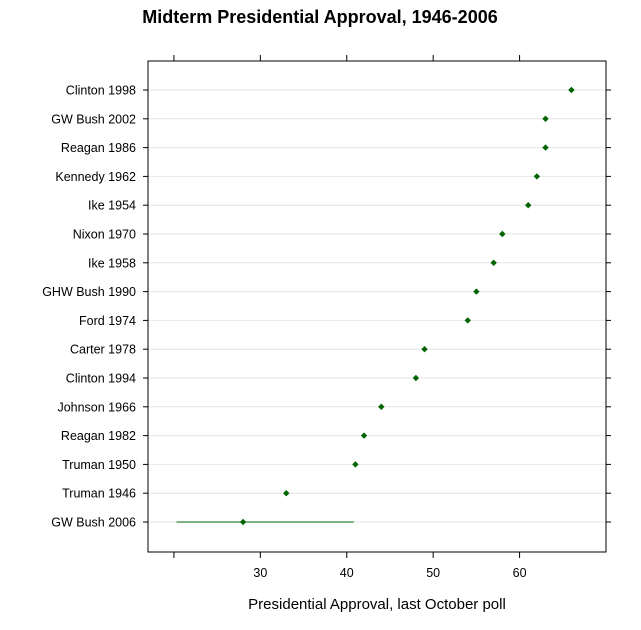 The width and height of the screenshot is (641, 630). I want to click on category-label: Kennedy 1962, so click(95, 177).